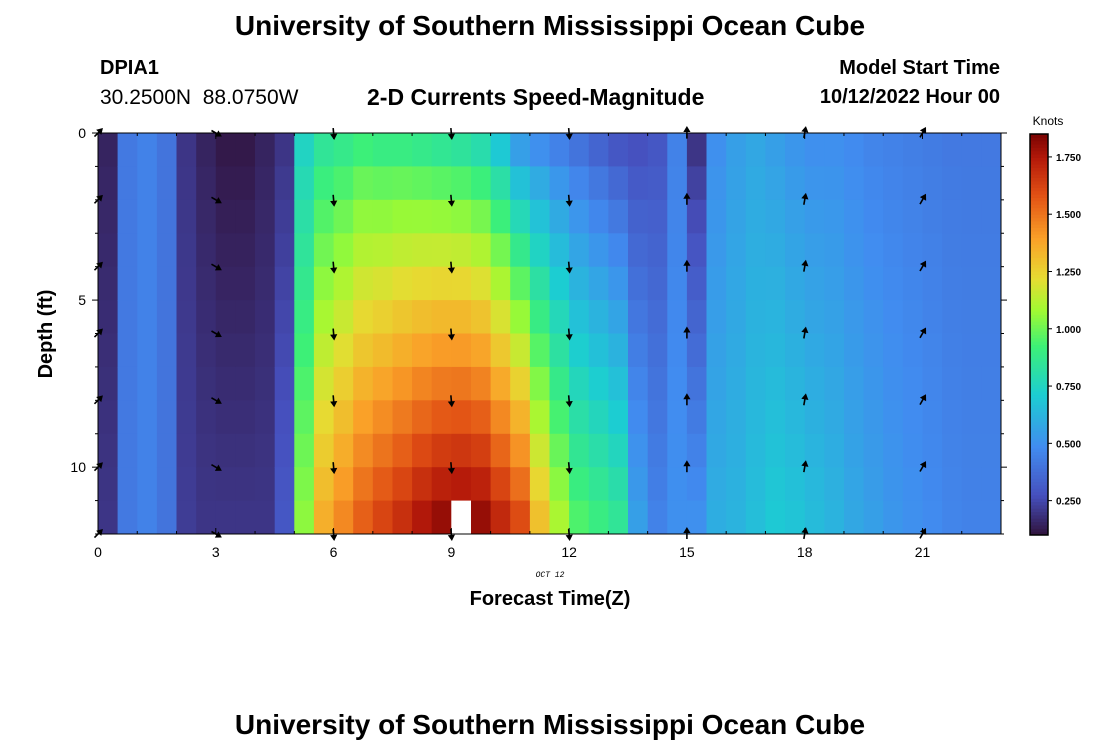 This screenshot has height=750, width=1100. Describe the element at coordinates (334, 552) in the screenshot. I see `x-tick-label: 6` at that location.